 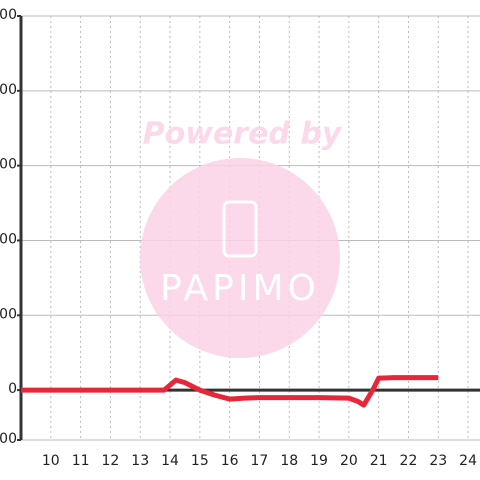 What do you see at coordinates (260, 461) in the screenshot?
I see `x-tick-label: 17` at bounding box center [260, 461].